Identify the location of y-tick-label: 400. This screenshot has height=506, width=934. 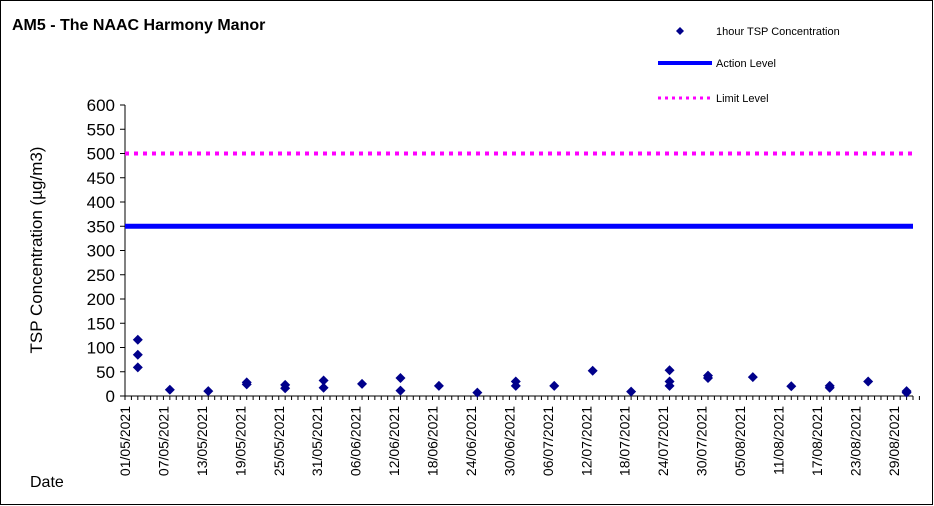
(101, 202).